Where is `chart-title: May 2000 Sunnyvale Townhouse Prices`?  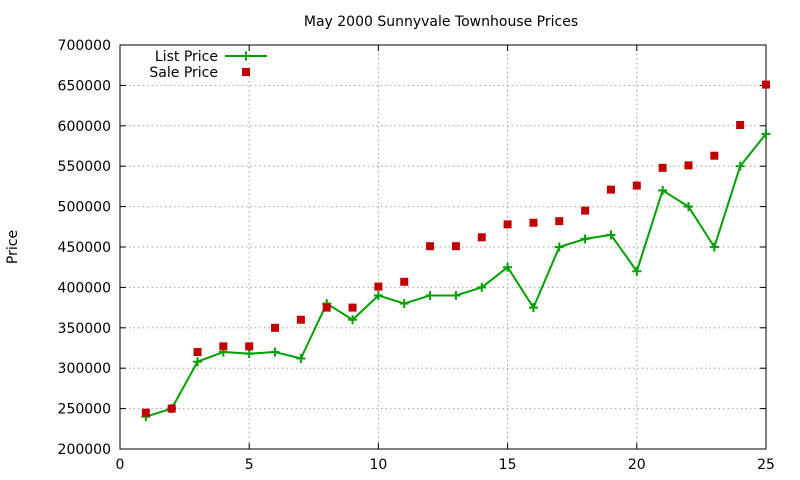 chart-title: May 2000 Sunnyvale Townhouse Prices is located at coordinates (441, 22).